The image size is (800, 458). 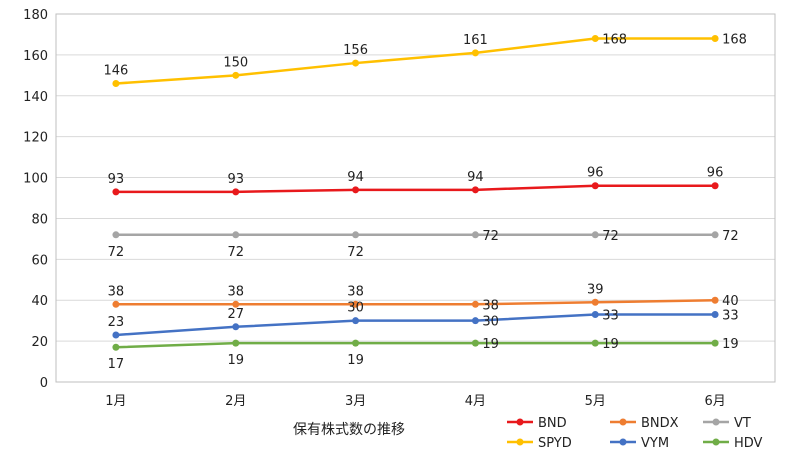 I want to click on data-label-spyd: 146, so click(x=116, y=71).